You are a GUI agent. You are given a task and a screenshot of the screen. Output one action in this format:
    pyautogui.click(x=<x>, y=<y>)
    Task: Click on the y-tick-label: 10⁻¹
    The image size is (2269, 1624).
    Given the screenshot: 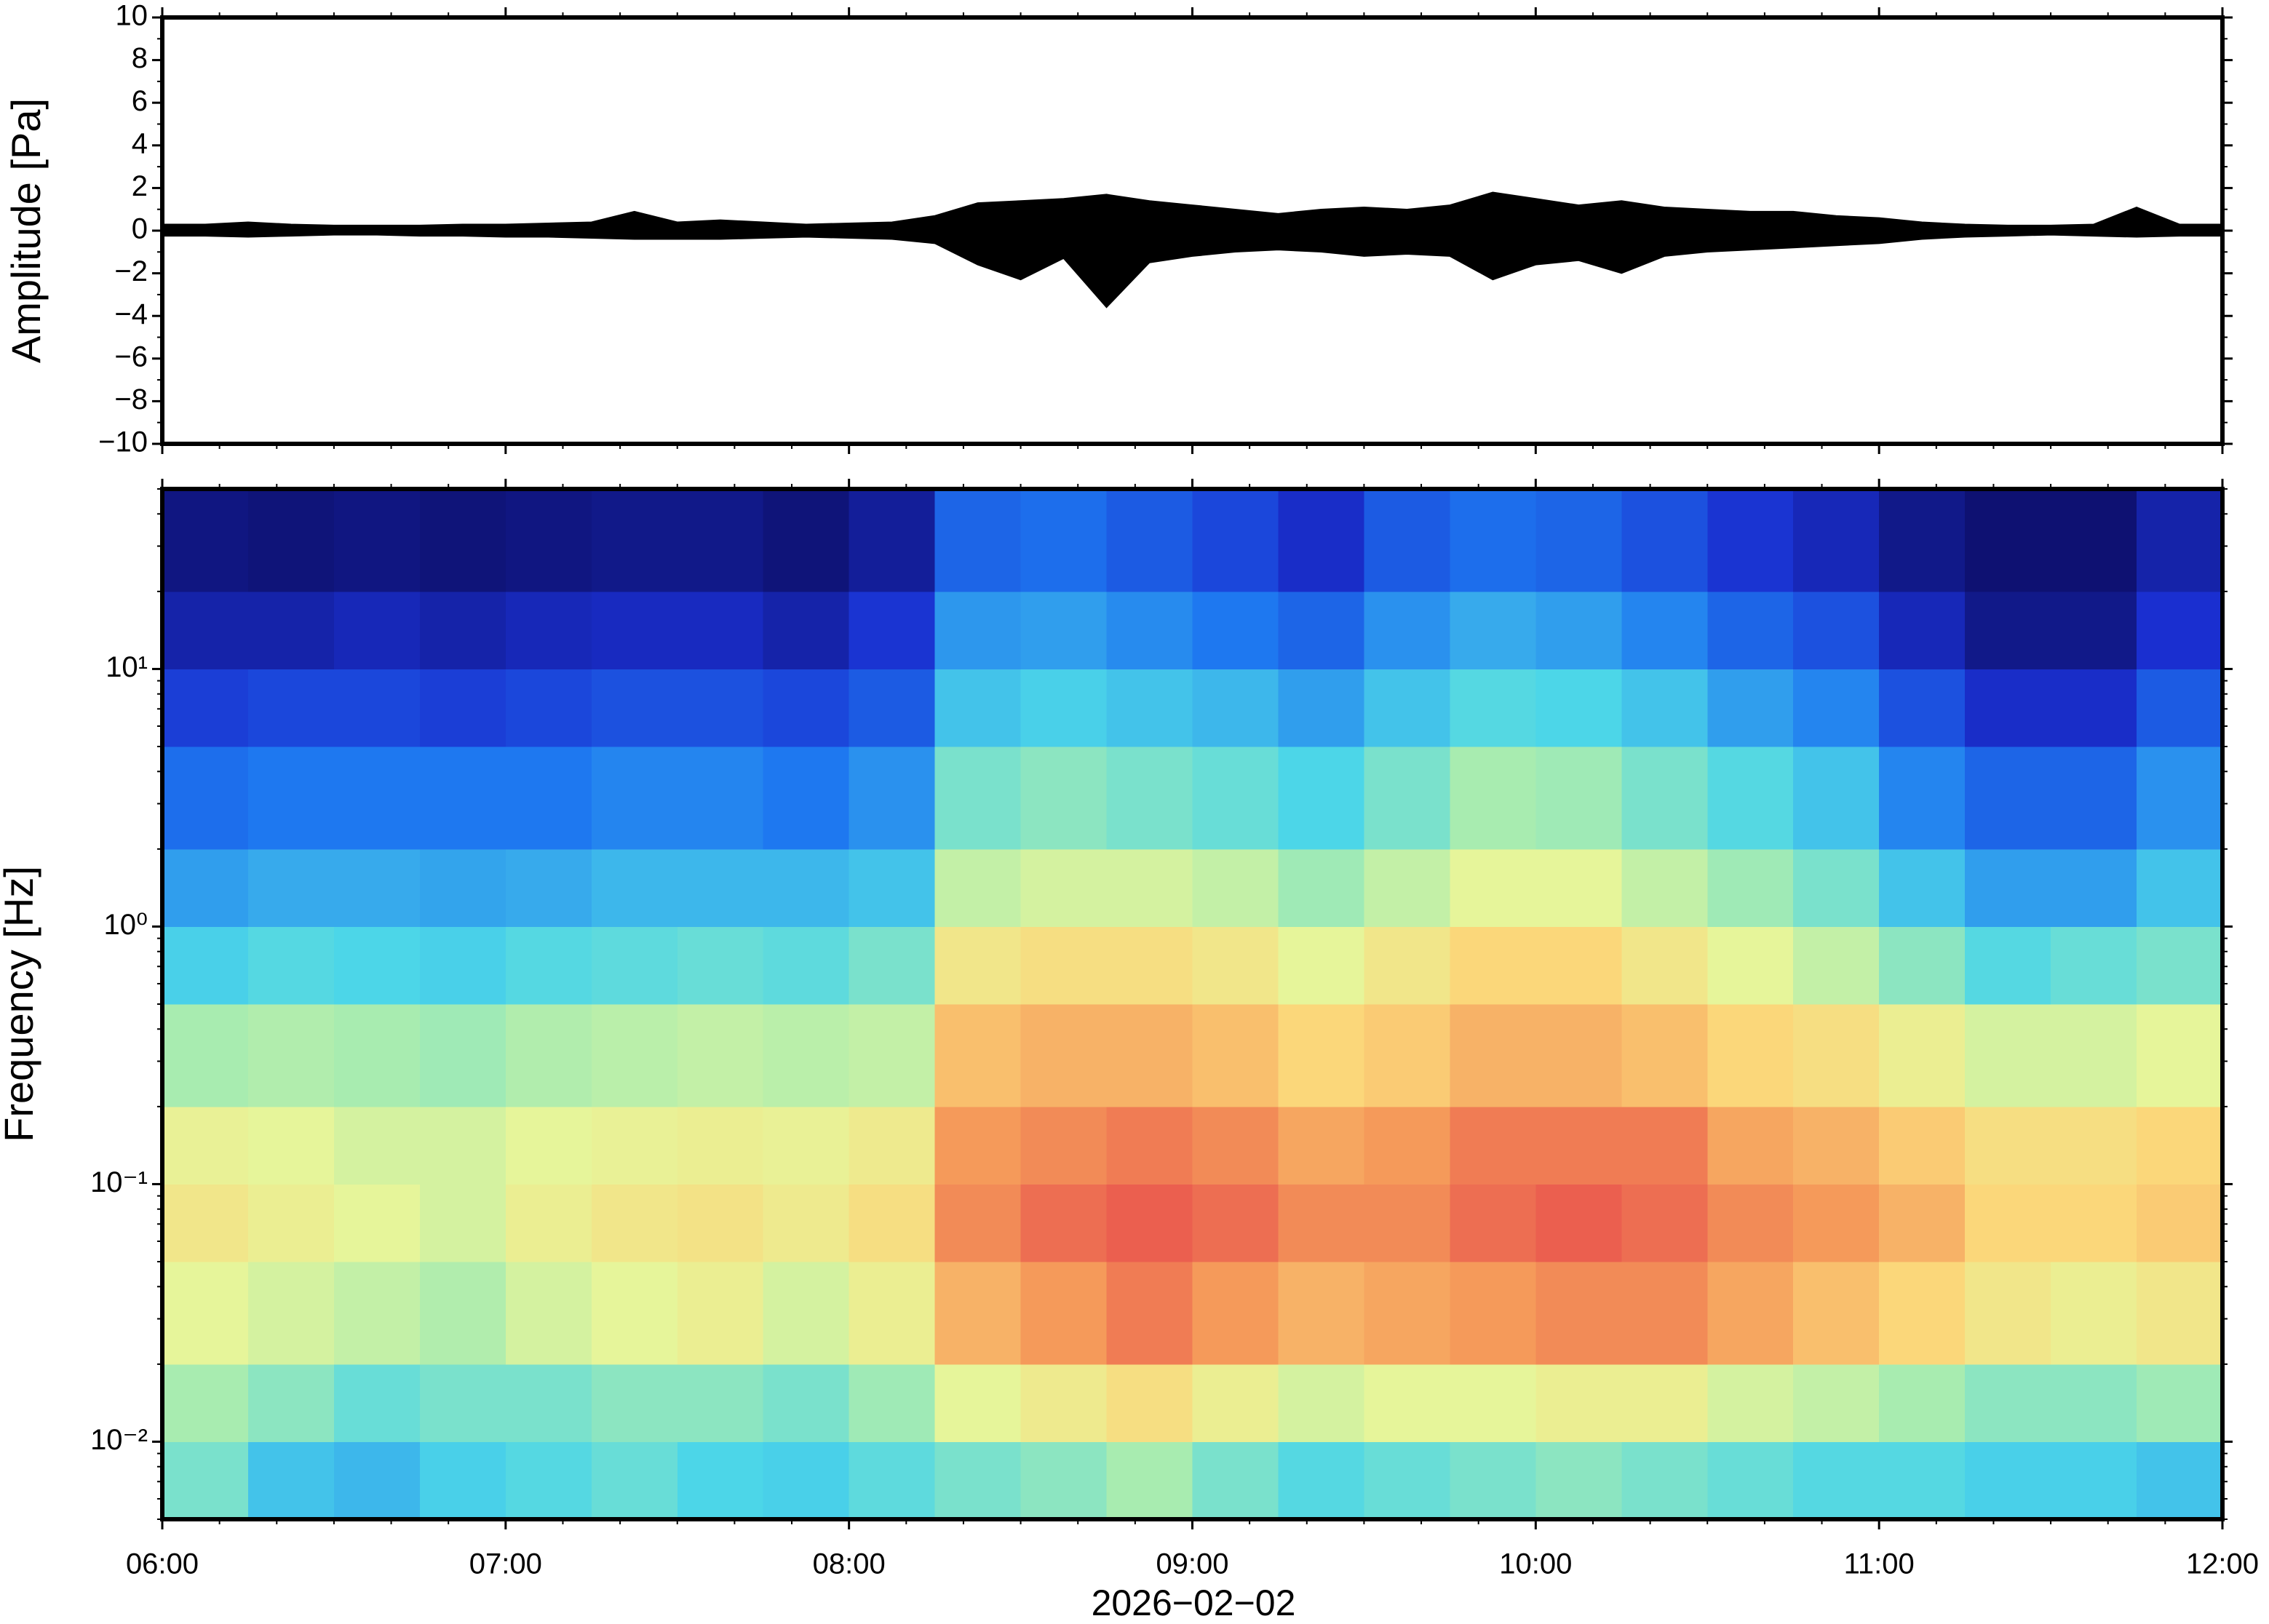 What is the action you would take?
    pyautogui.click(x=119, y=1182)
    